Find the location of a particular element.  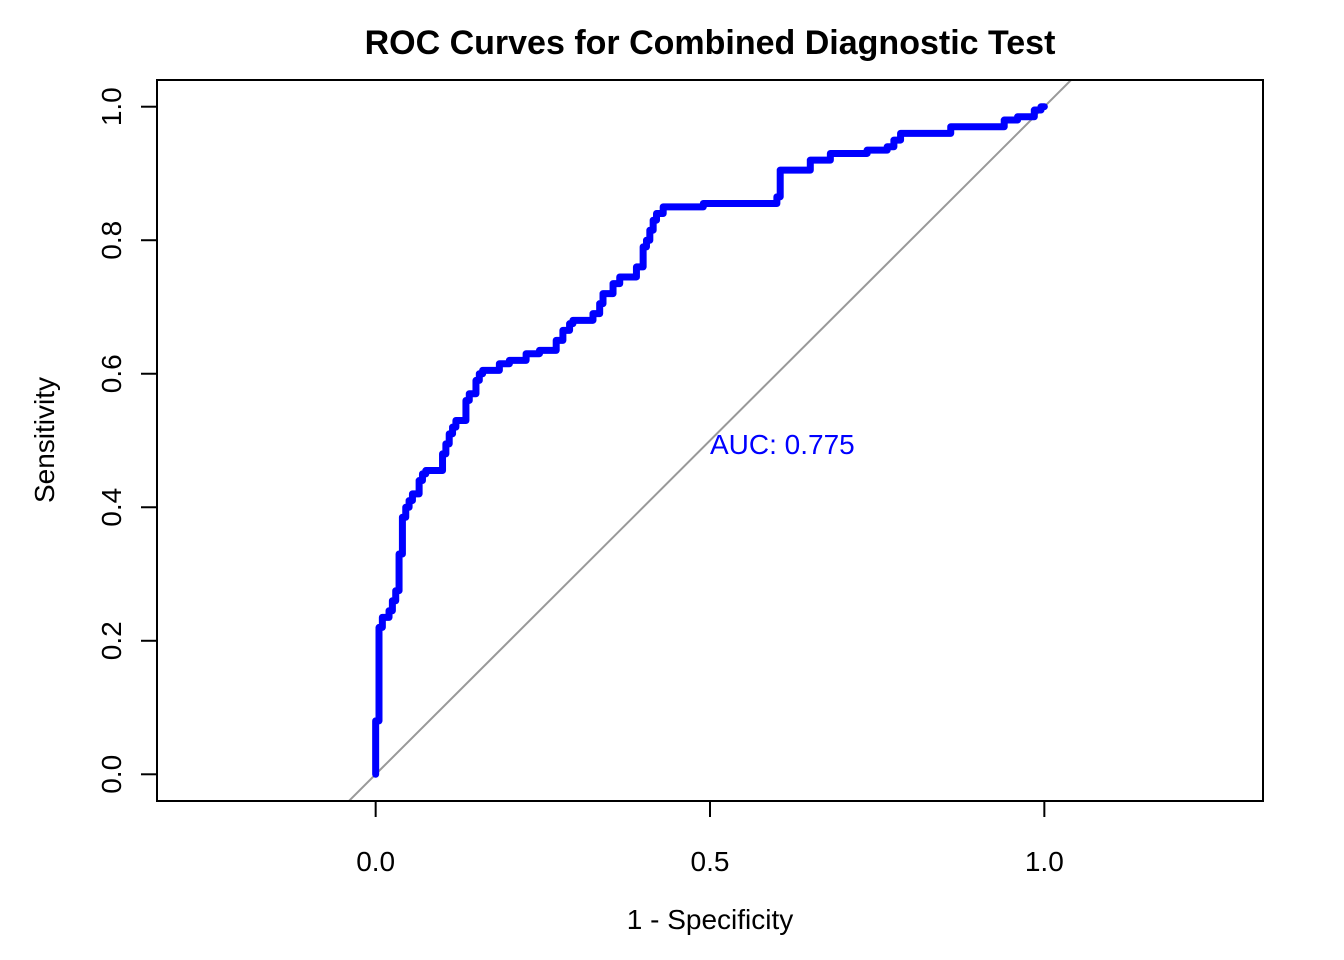

auc-annotation: AUC: 0.775 is located at coordinates (782, 444).